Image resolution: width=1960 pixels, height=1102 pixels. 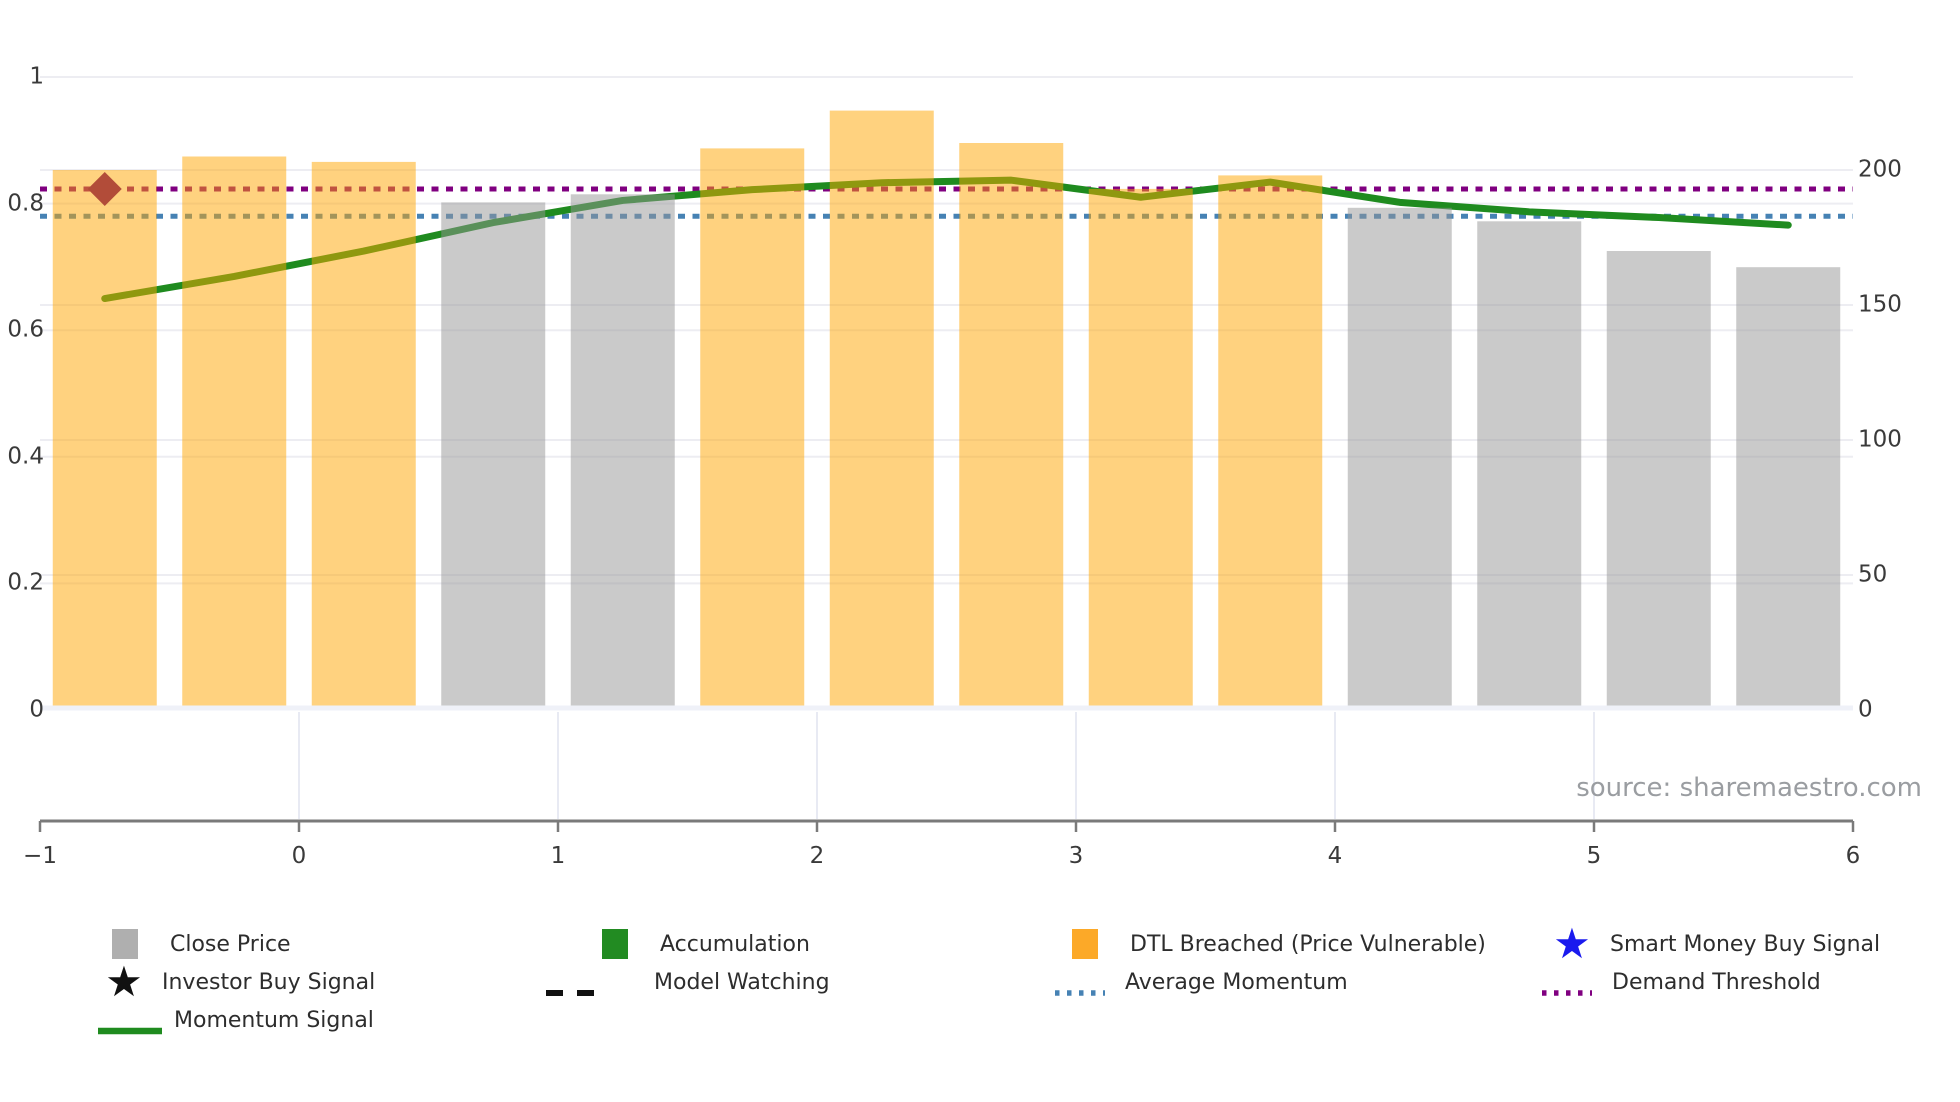 I want to click on baseline-band, so click(x=946, y=708).